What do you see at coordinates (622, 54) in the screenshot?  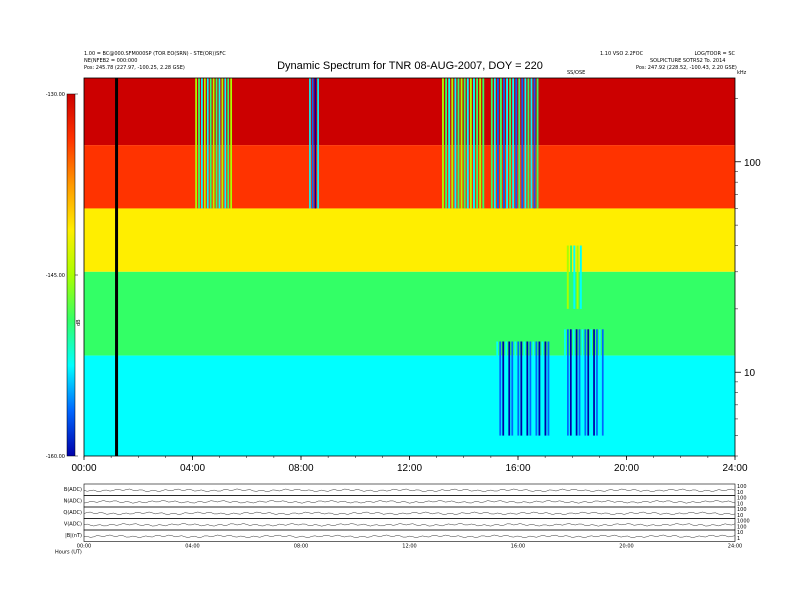 I see `header-right-mid: 1.10 VSO 2.2FOC` at bounding box center [622, 54].